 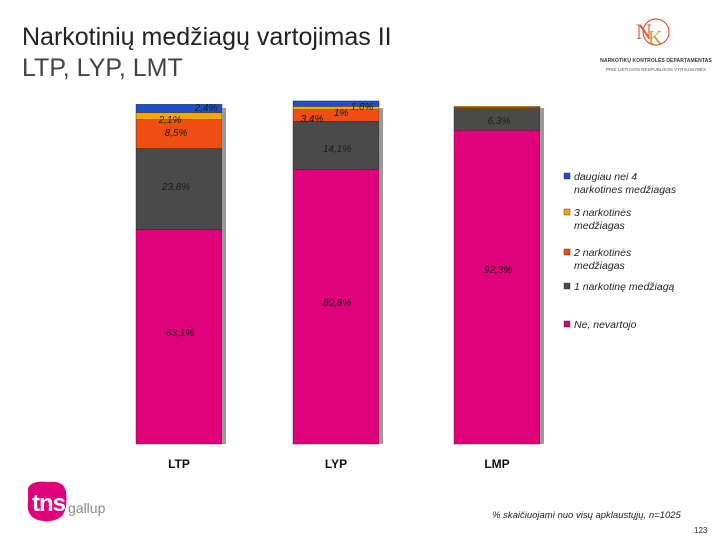 What do you see at coordinates (656, 61) in the screenshot?
I see `logo-line1: NARKOTIKŲ KONTROLĖS DEPARTAMENTAS` at bounding box center [656, 61].